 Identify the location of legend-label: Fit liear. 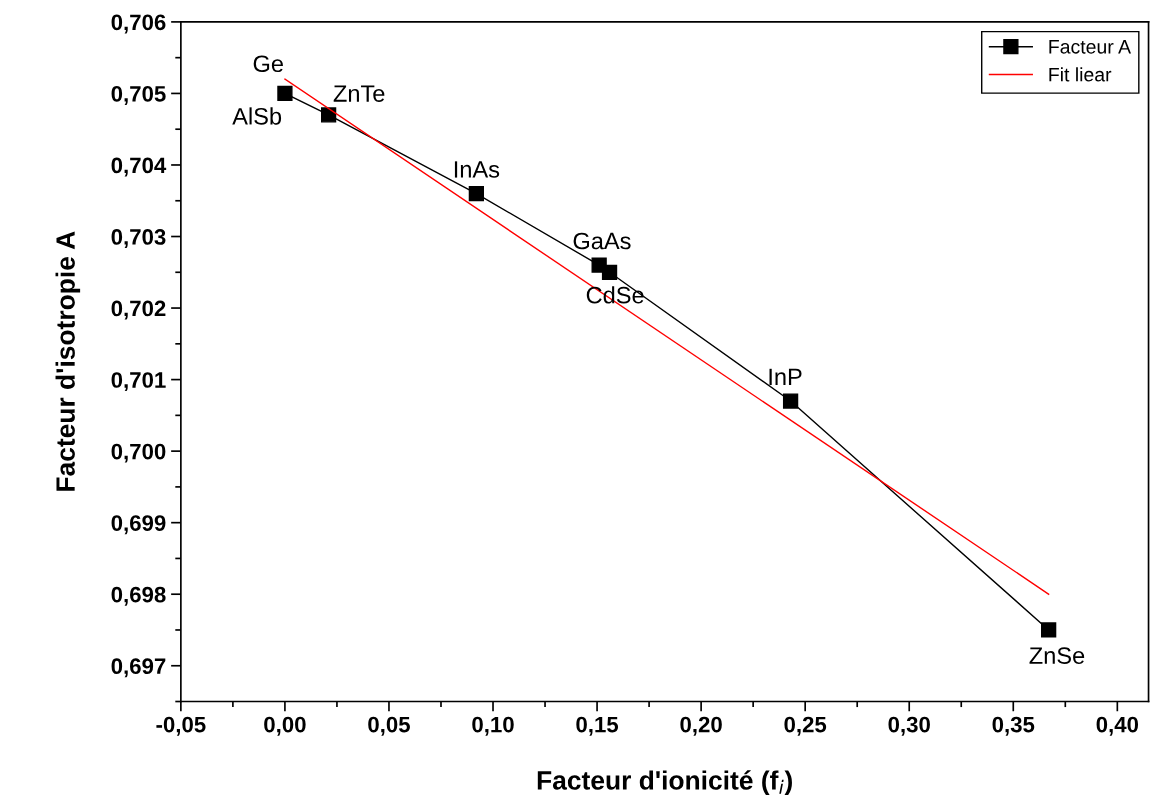
(1080, 74).